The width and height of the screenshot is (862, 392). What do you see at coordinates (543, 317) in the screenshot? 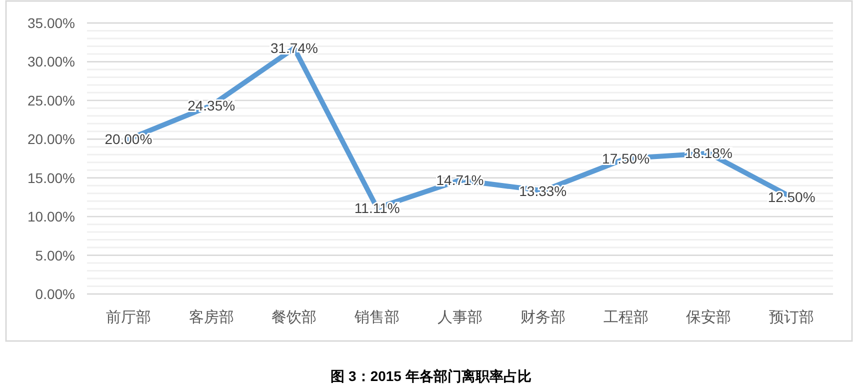
I see `x-tick-label: 财务部` at bounding box center [543, 317].